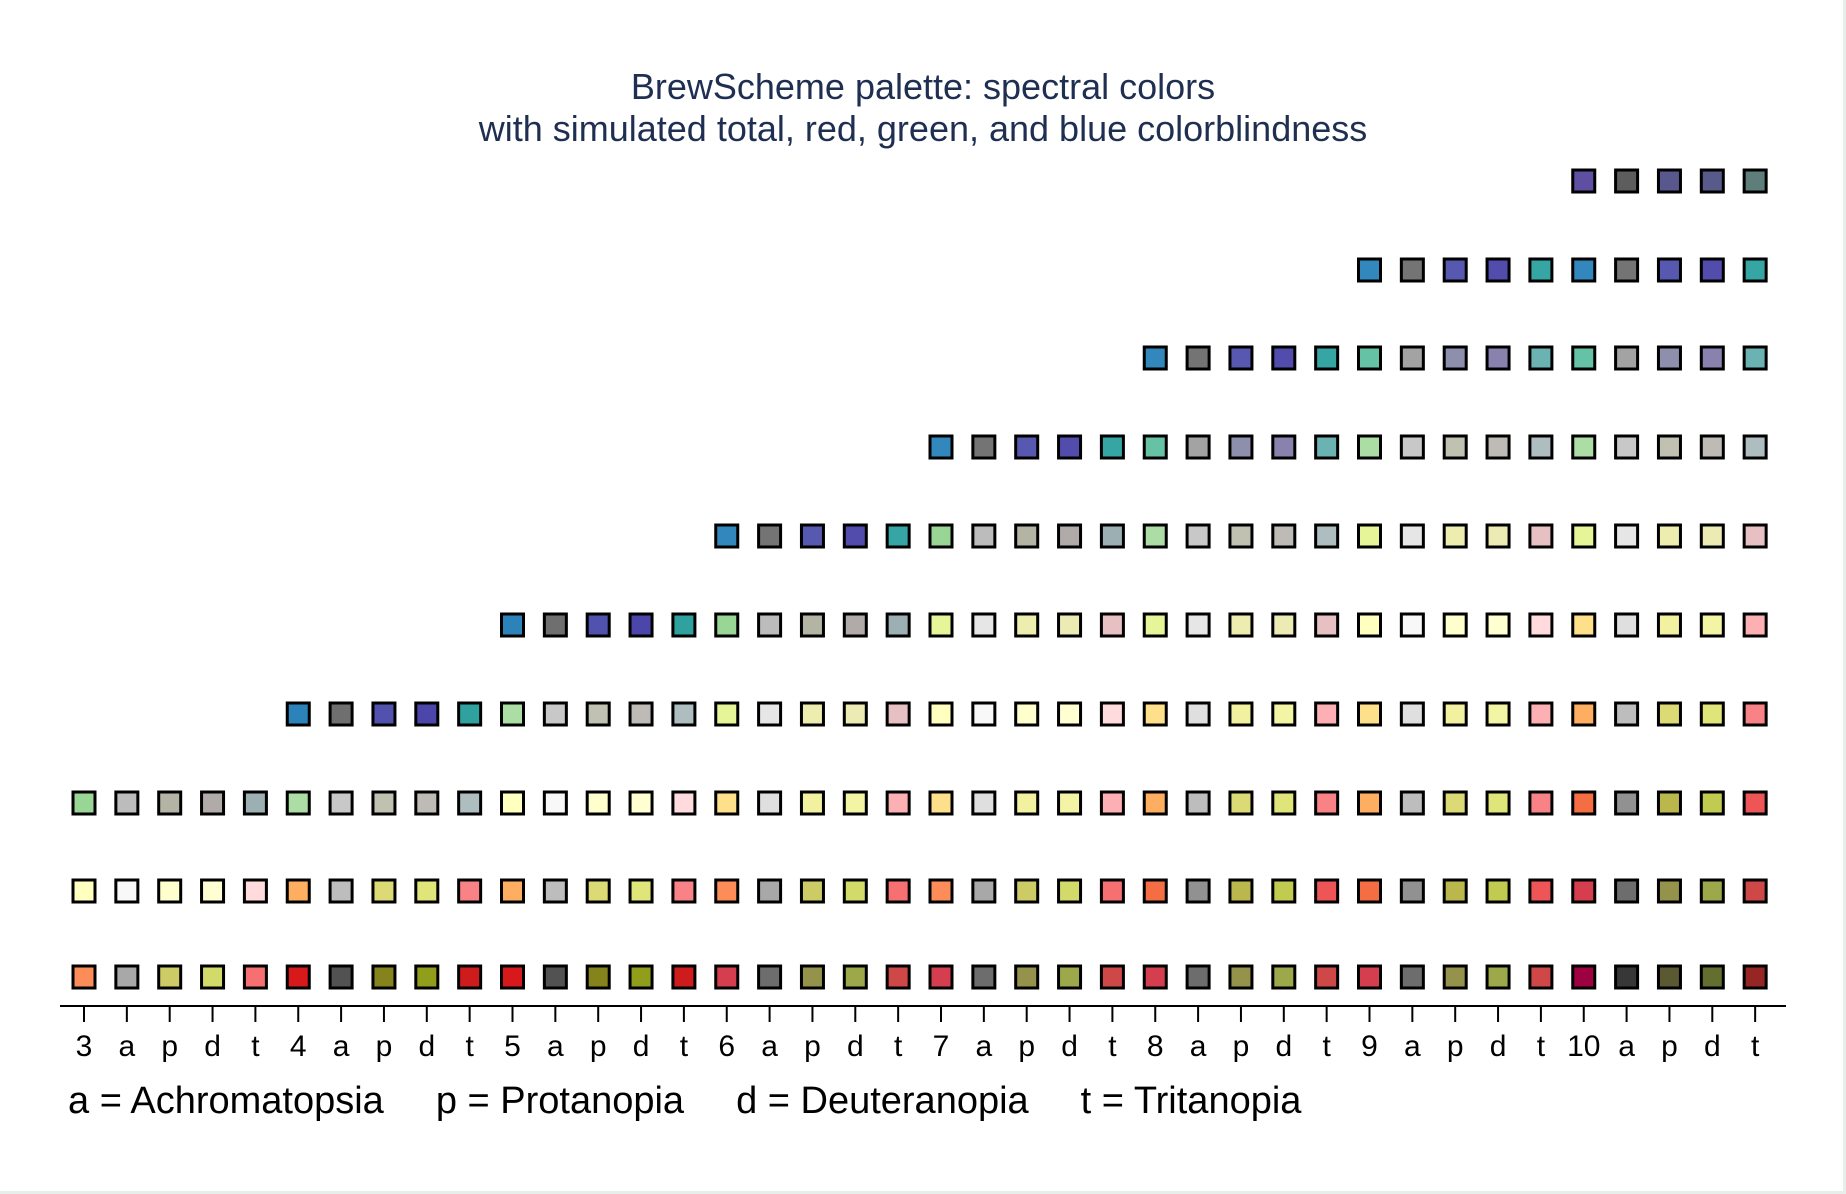  What do you see at coordinates (1191, 1101) in the screenshot?
I see `legend-entry: t = Tritanopia` at bounding box center [1191, 1101].